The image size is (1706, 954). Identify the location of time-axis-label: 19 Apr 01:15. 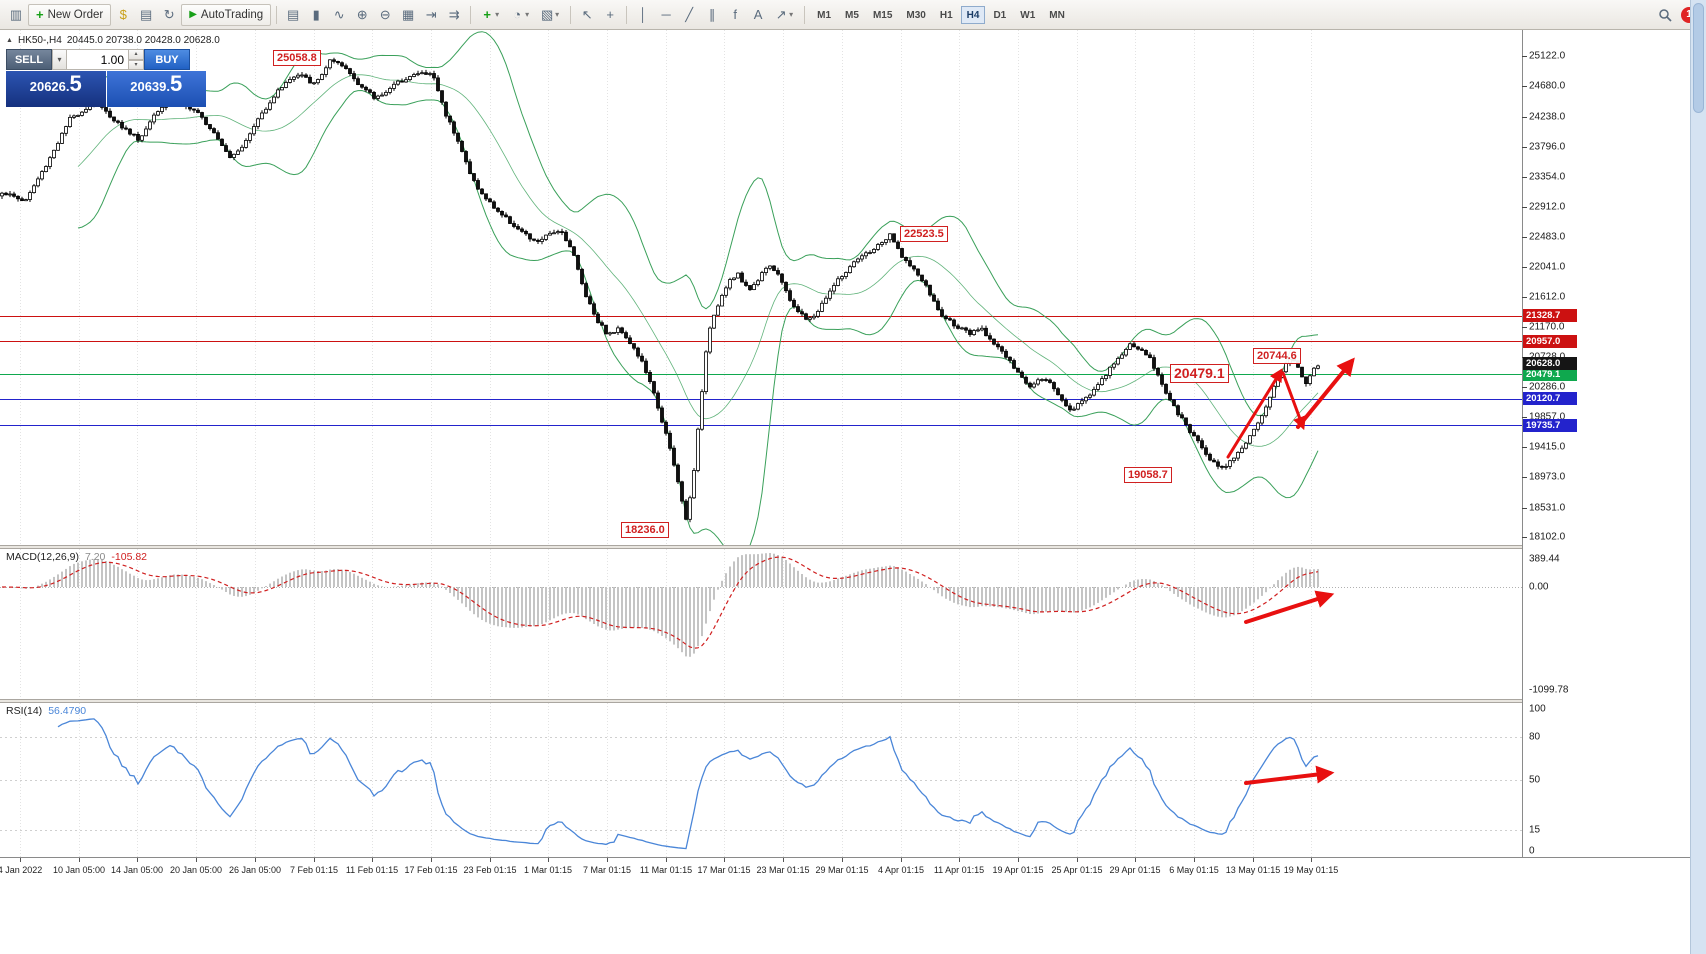
(1018, 870).